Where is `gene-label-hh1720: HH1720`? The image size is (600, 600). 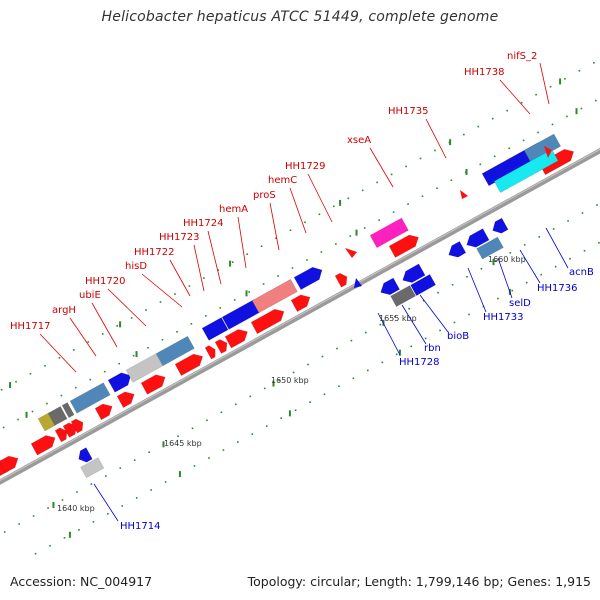
gene-label-hh1720: HH1720 is located at coordinates (105, 281).